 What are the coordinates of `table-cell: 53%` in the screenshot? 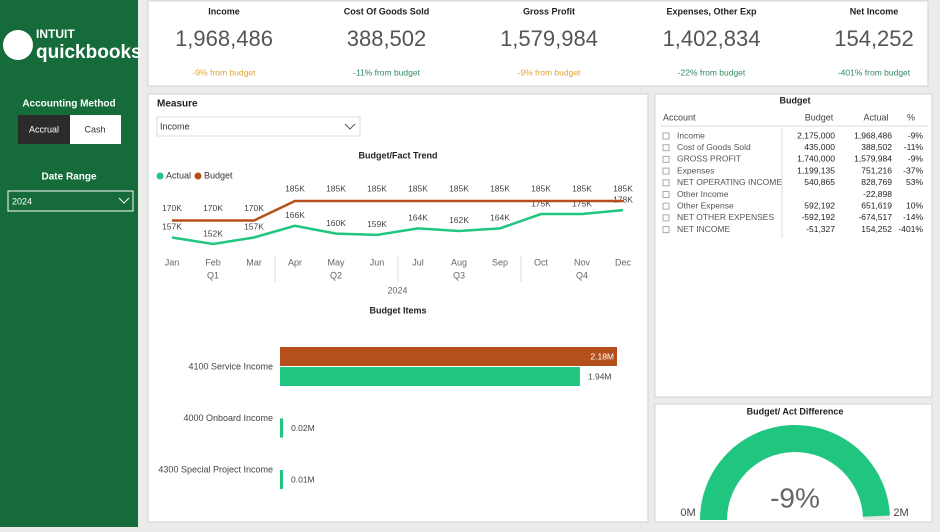 It's located at (914, 182).